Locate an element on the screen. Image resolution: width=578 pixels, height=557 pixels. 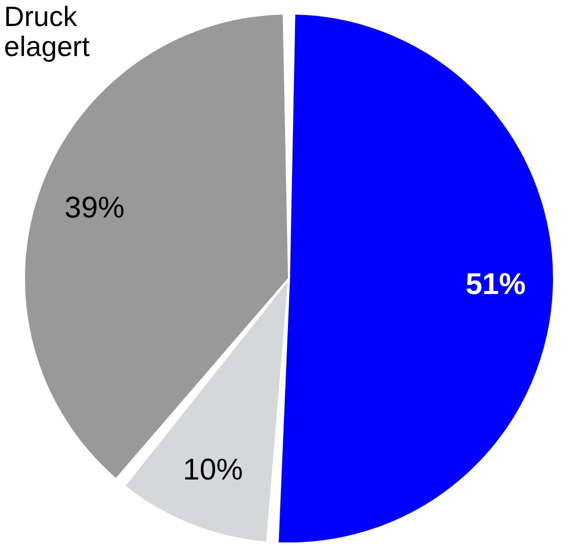
data-label: 10% is located at coordinates (212, 470).